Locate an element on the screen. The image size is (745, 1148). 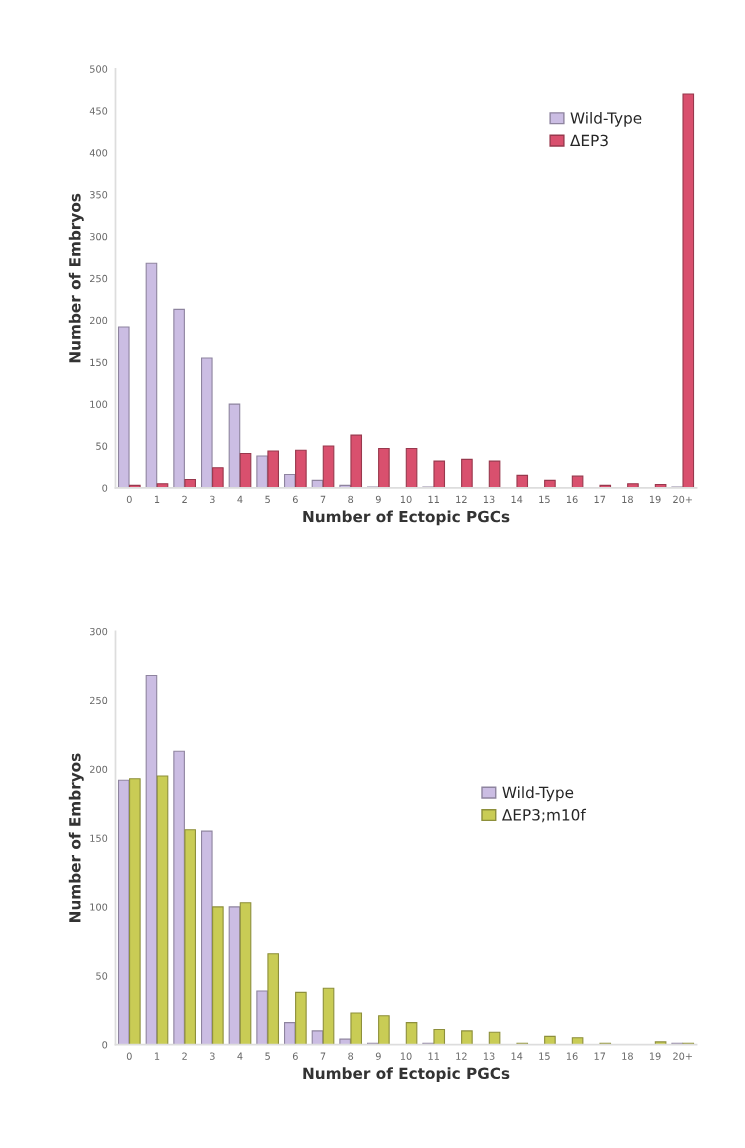
y-tick-label: 450 is located at coordinates (98, 111).